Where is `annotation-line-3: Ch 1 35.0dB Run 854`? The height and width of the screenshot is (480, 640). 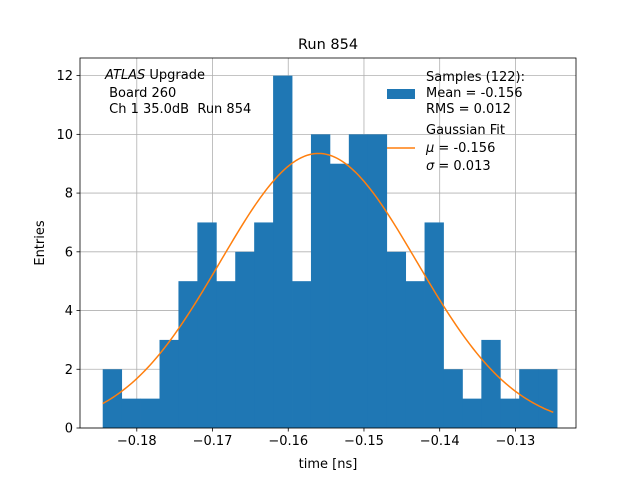
annotation-line-3: Ch 1 35.0dB Run 854 is located at coordinates (178, 109).